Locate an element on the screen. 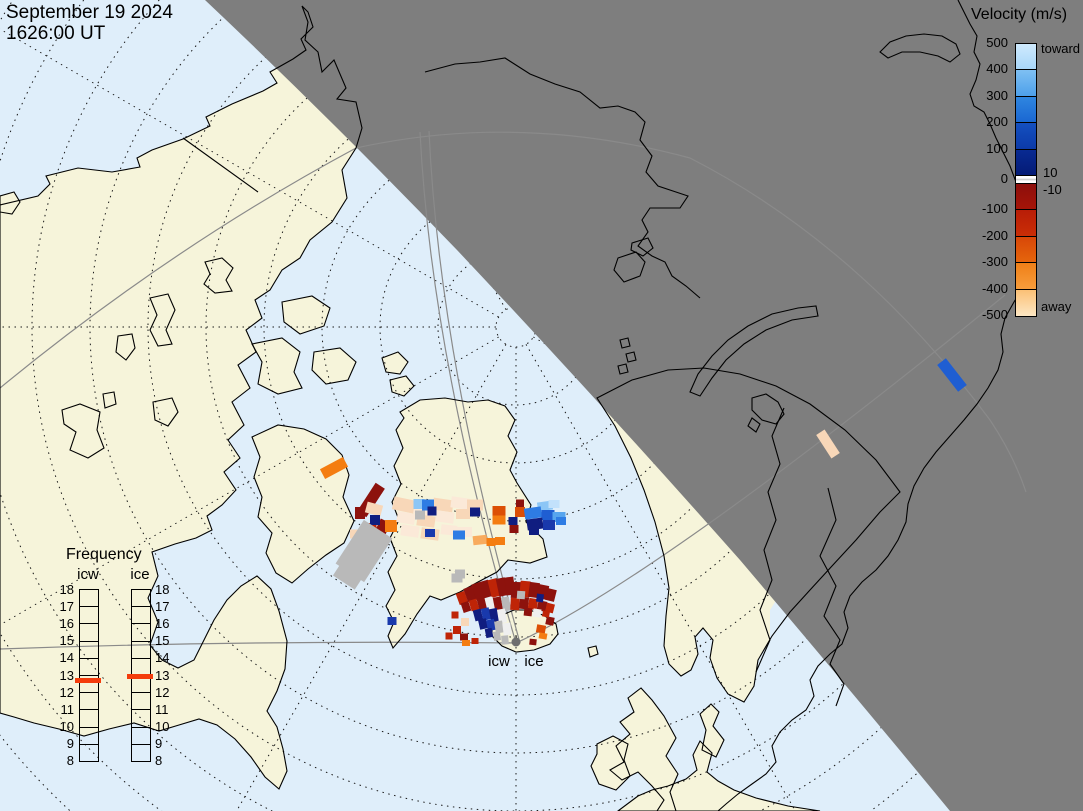 Image resolution: width=1083 pixels, height=811 pixels. land-arctic-isle-b is located at coordinates (162, 320).